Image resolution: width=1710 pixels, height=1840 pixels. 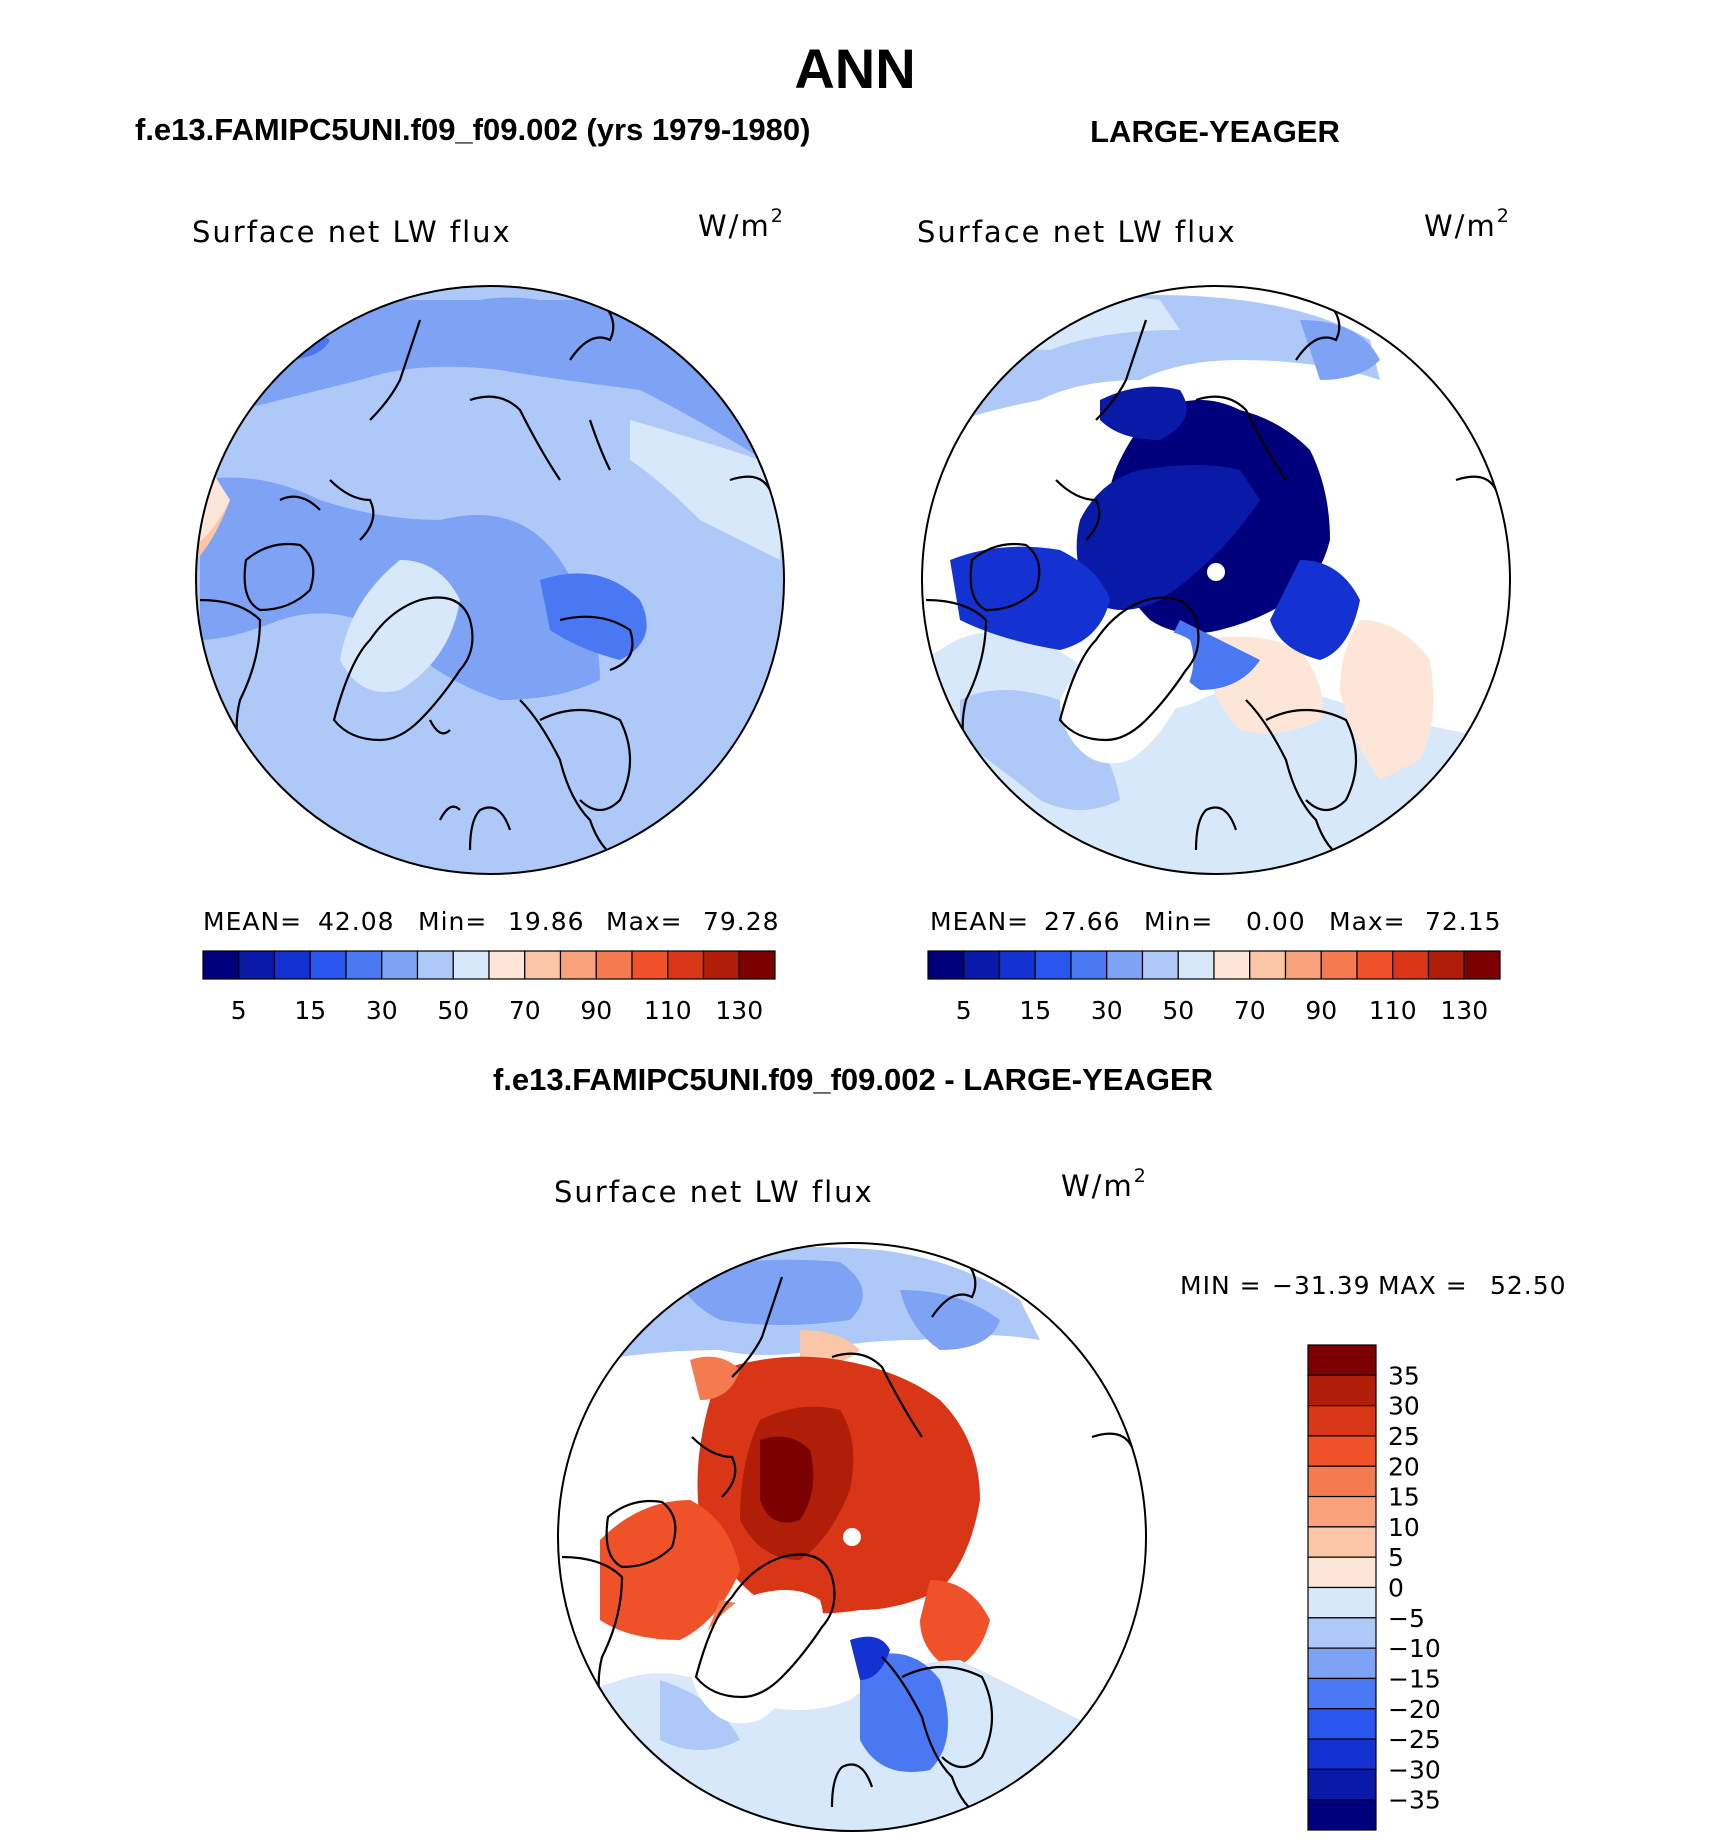 What do you see at coordinates (1396, 1588) in the screenshot?
I see `colorbar-tick-label: 0` at bounding box center [1396, 1588].